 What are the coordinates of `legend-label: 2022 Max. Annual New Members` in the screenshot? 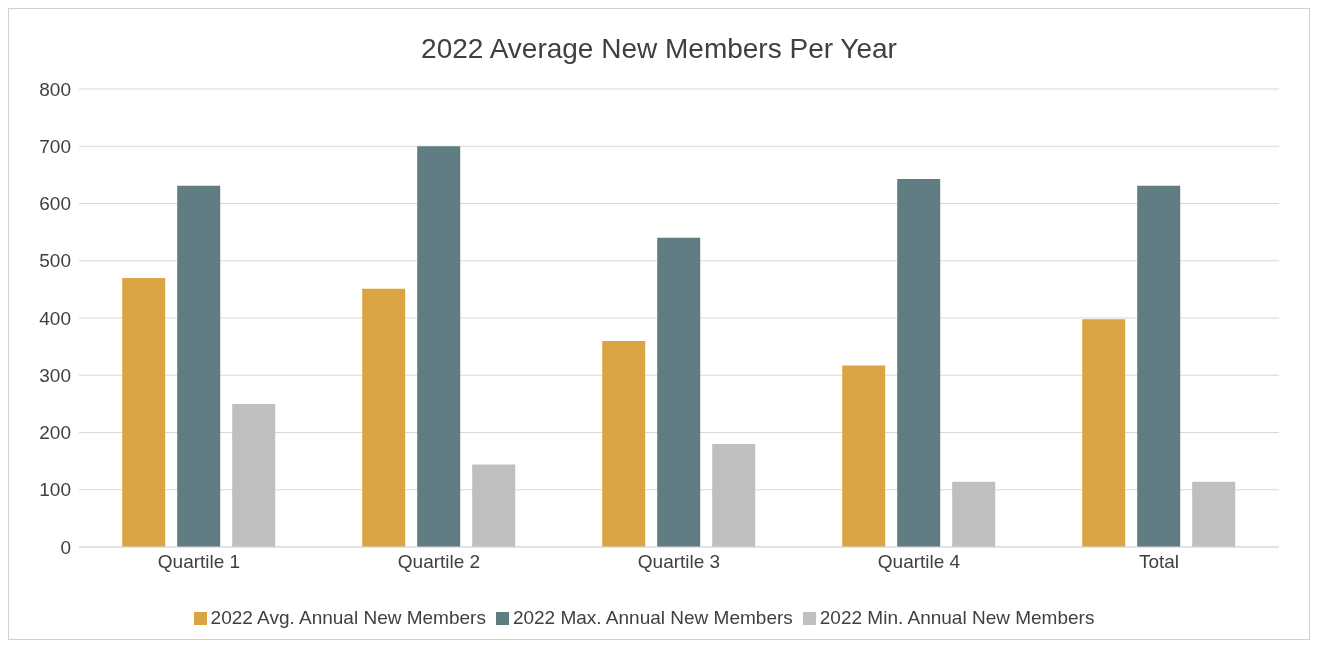 It's located at (652, 617).